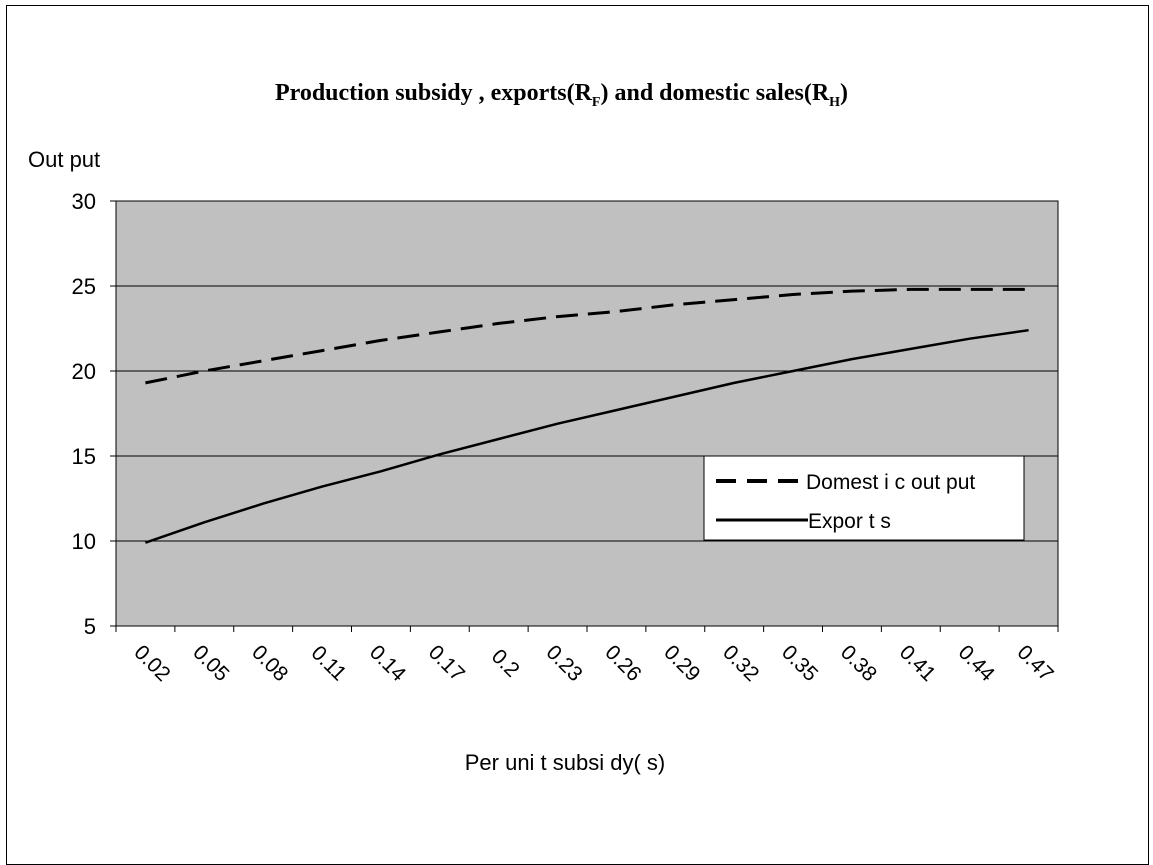 Image resolution: width=1153 pixels, height=865 pixels. I want to click on legend-label-domestic: Domest i c out put, so click(890, 482).